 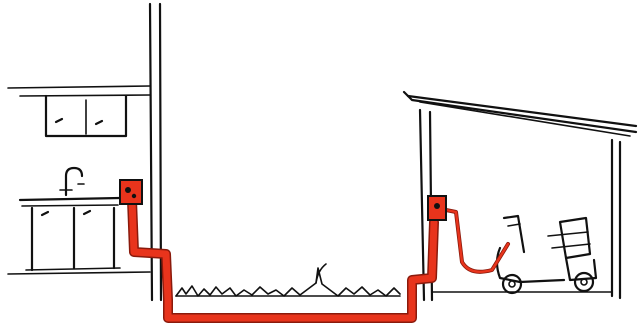 I want to click on sink-faucet-icon, so click(x=72, y=181).